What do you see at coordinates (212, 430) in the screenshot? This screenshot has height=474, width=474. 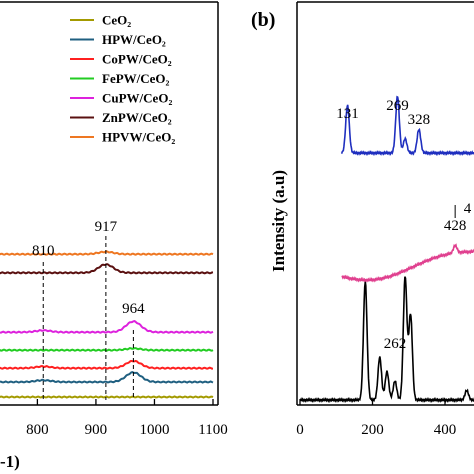 I see `x-tick-label: 1100` at bounding box center [212, 430].